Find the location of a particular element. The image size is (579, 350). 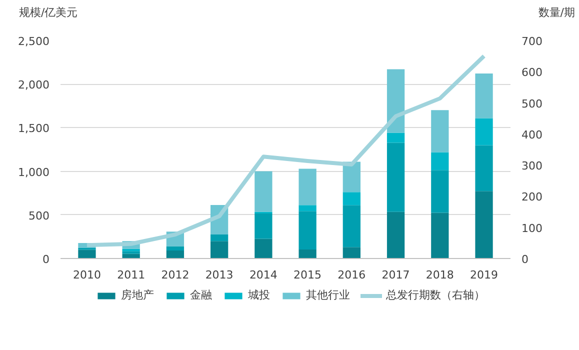

x-tick-label: 2014 is located at coordinates (263, 275).